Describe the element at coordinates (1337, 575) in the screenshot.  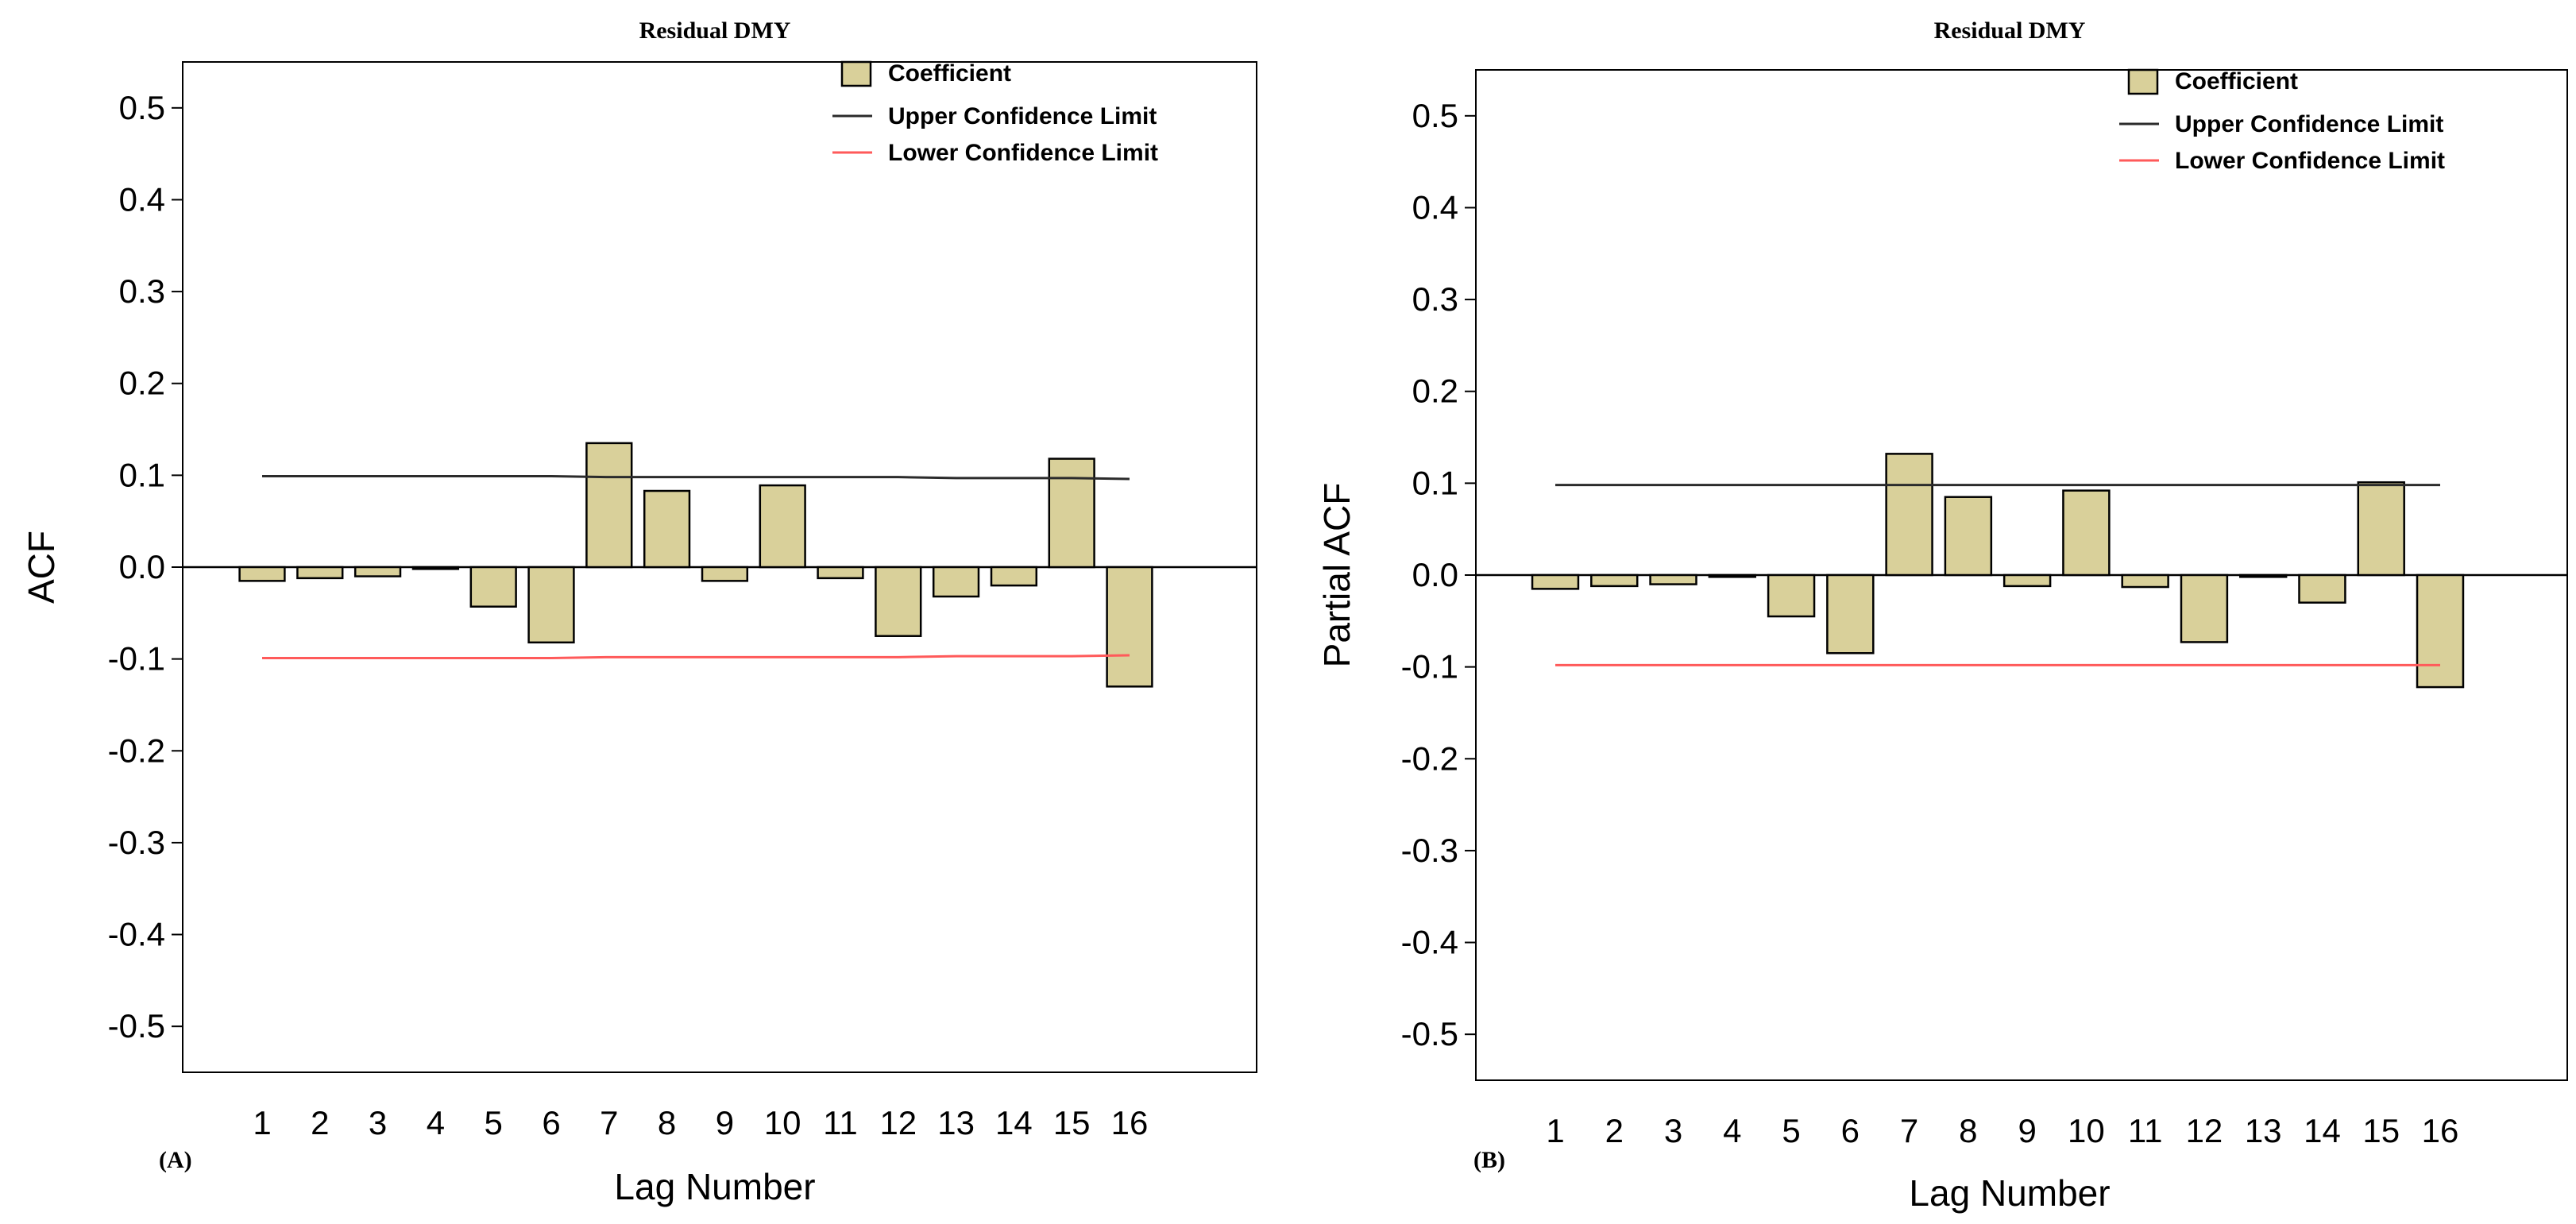
I see `y-axis-label: Partial ACF` at that location.